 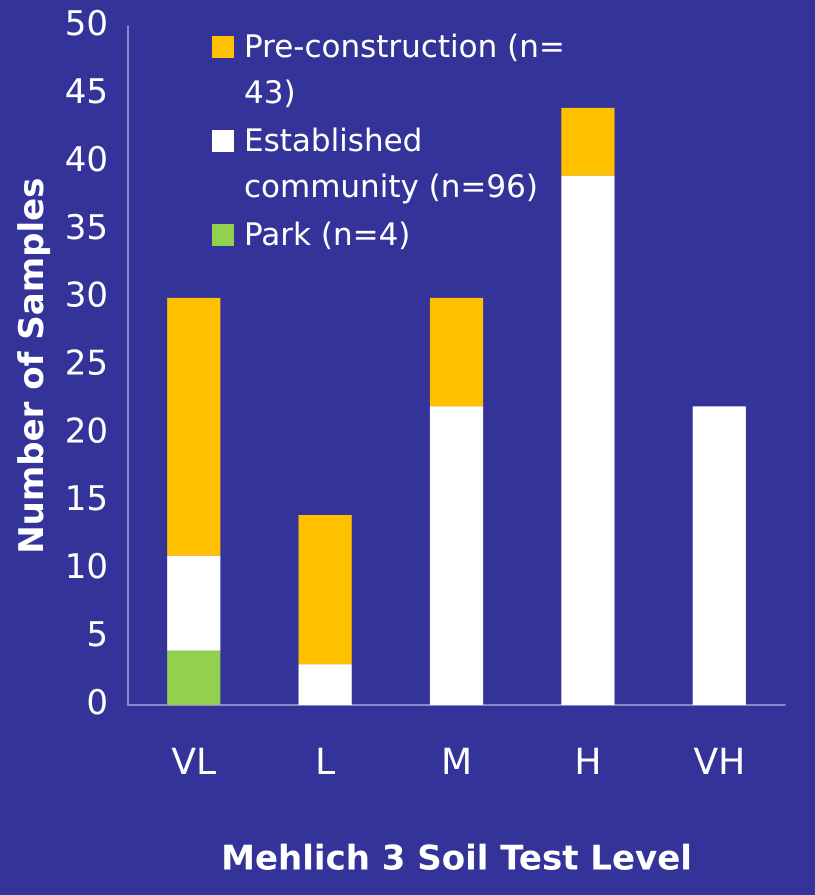 What do you see at coordinates (32, 366) in the screenshot?
I see `y-axis-title: Number of Samples` at bounding box center [32, 366].